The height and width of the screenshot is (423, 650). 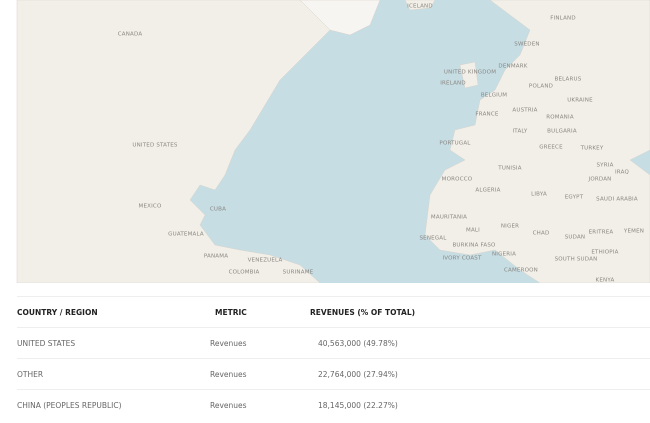 I want to click on map-label: PORTUGAL, so click(x=455, y=144).